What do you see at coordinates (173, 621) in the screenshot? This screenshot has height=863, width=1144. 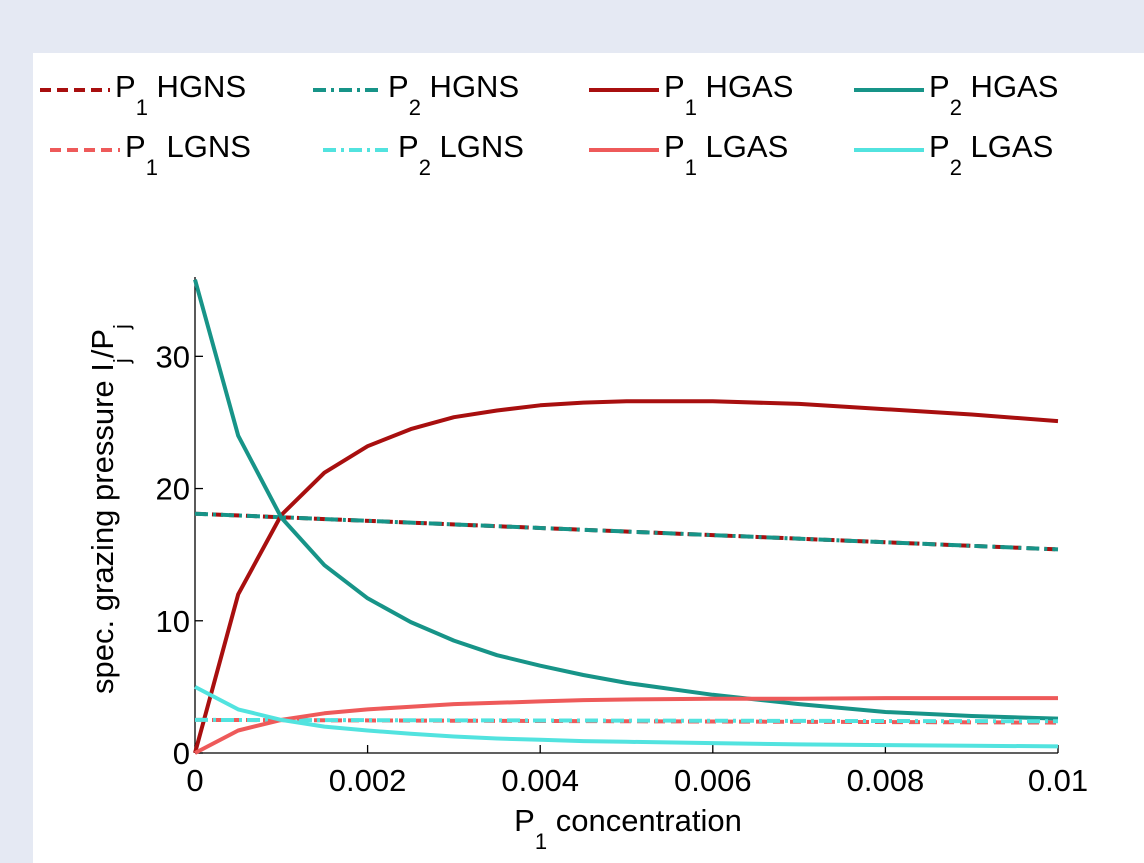 I see `y-tick-label: 10` at bounding box center [173, 621].